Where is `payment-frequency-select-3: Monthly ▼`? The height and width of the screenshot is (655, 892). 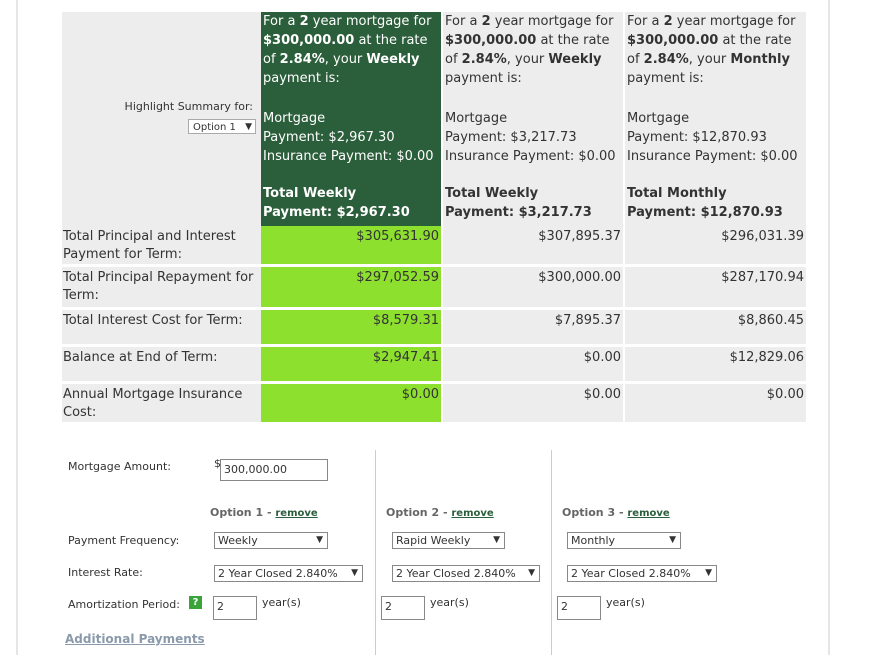
payment-frequency-select-3: Monthly ▼ is located at coordinates (624, 540).